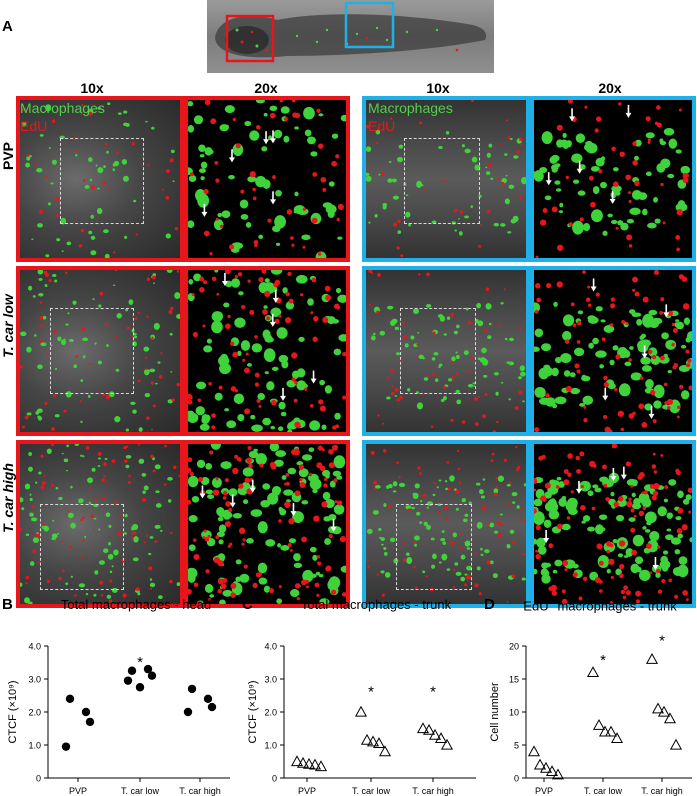 The width and height of the screenshot is (697, 796). What do you see at coordinates (100, 179) in the screenshot?
I see `micrograph-pvp-head-10x` at bounding box center [100, 179].